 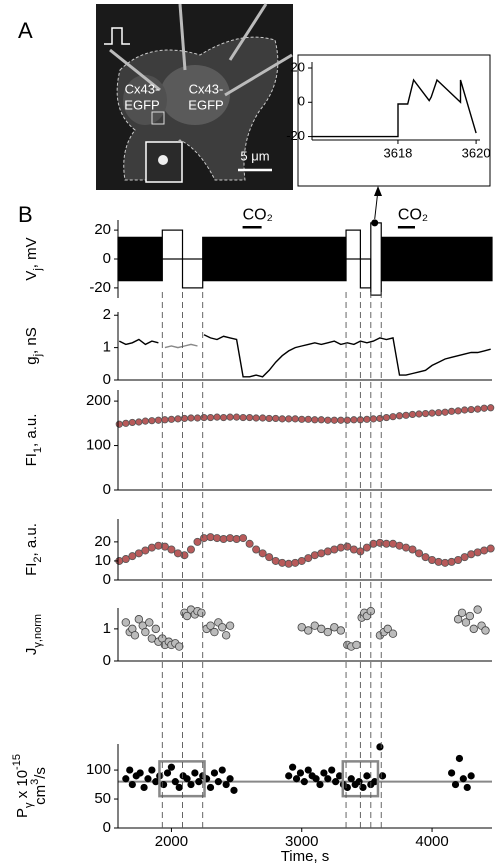 I want to click on label-part: γ,norm, so click(x=38, y=631).